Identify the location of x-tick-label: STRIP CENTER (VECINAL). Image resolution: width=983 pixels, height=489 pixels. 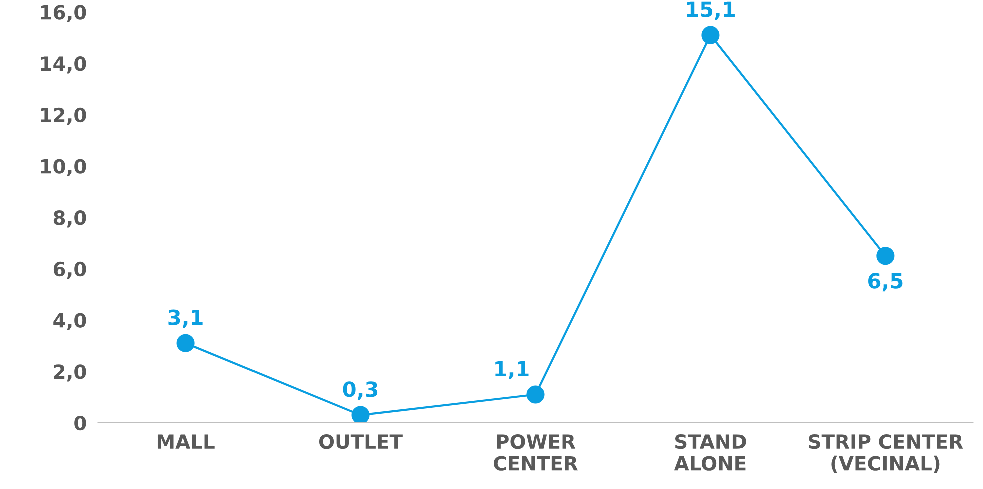
(886, 454).